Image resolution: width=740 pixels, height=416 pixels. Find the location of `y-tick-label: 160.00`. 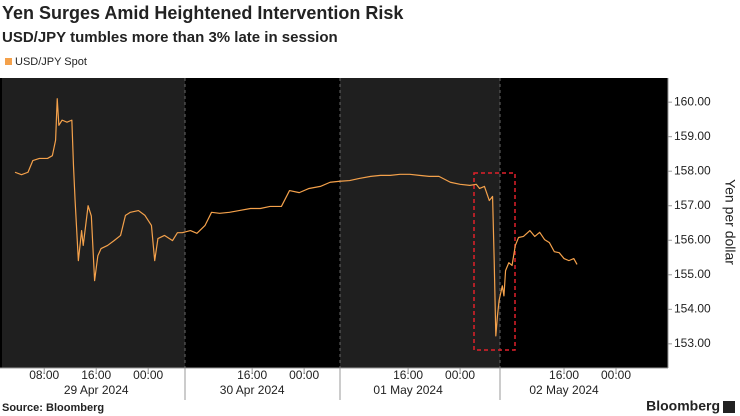

y-tick-label: 160.00 is located at coordinates (692, 101).